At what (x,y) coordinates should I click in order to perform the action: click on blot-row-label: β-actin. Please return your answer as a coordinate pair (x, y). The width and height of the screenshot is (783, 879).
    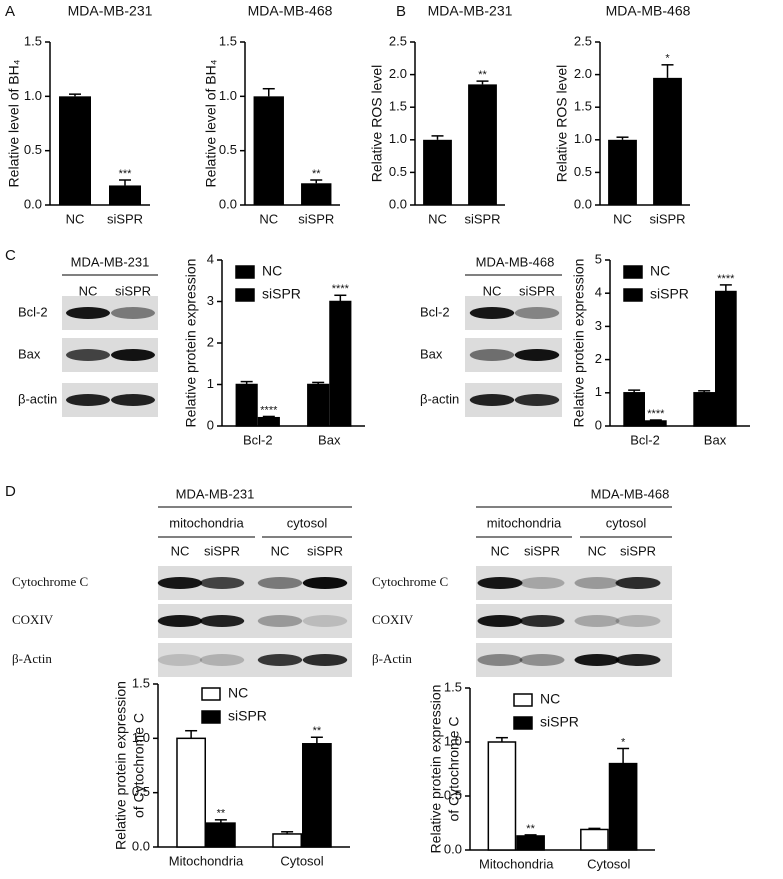
    Looking at the image, I should click on (37, 398).